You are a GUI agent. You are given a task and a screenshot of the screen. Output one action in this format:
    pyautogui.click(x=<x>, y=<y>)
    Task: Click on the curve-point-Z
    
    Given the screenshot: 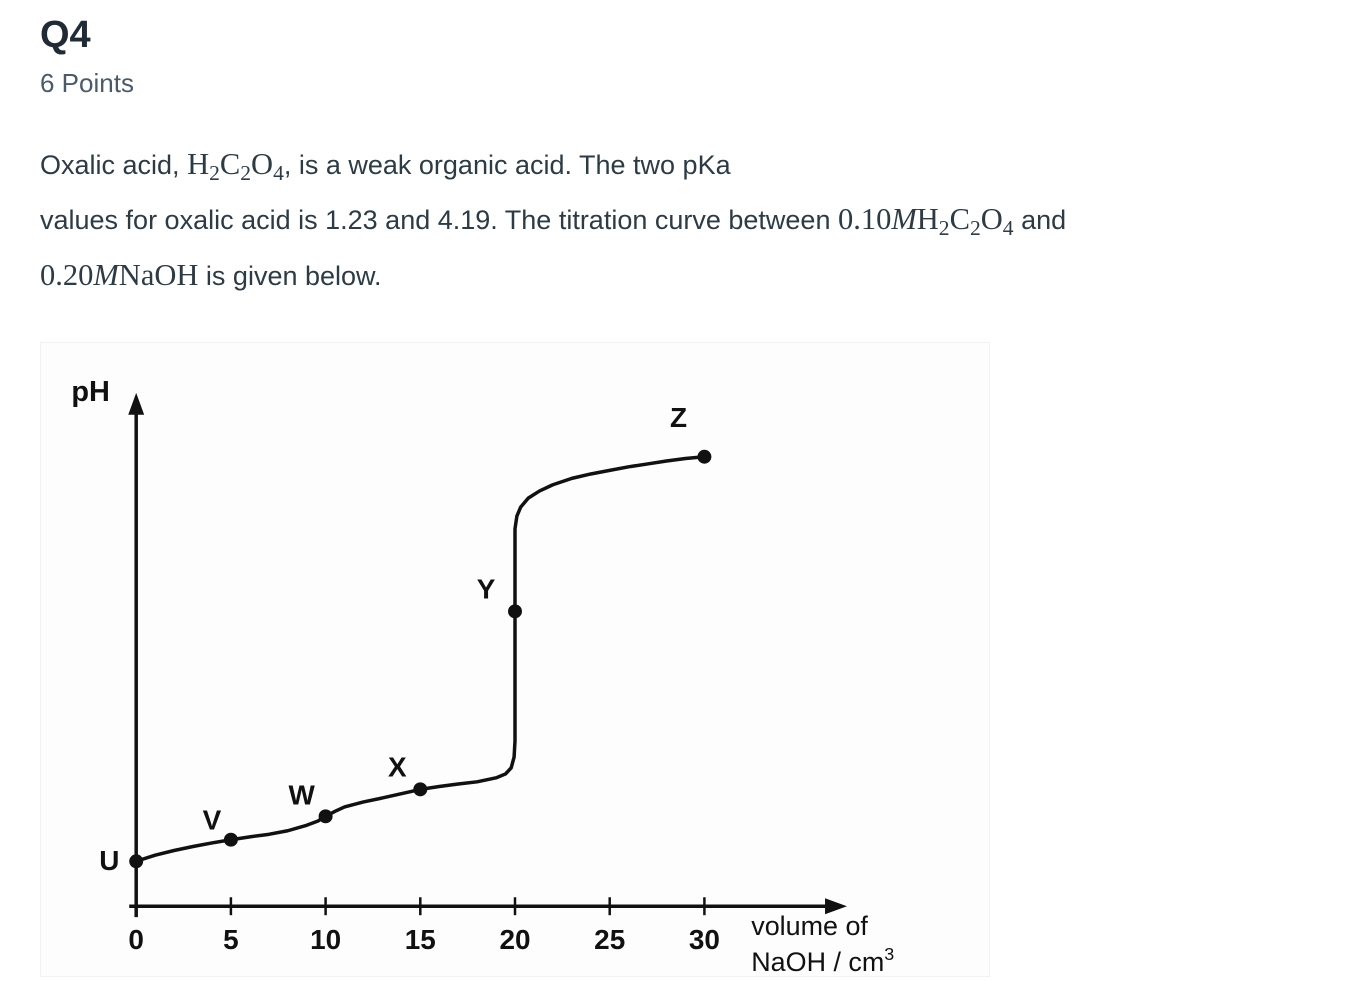 What is the action you would take?
    pyautogui.click(x=704, y=456)
    